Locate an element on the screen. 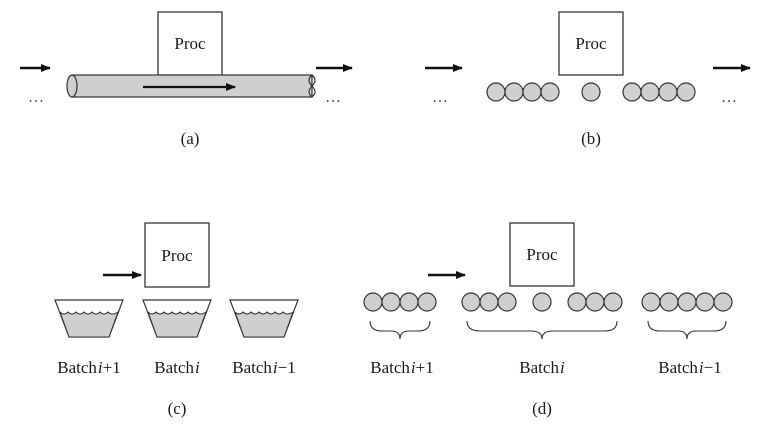 The image size is (762, 433). caption: (a) is located at coordinates (190, 138).